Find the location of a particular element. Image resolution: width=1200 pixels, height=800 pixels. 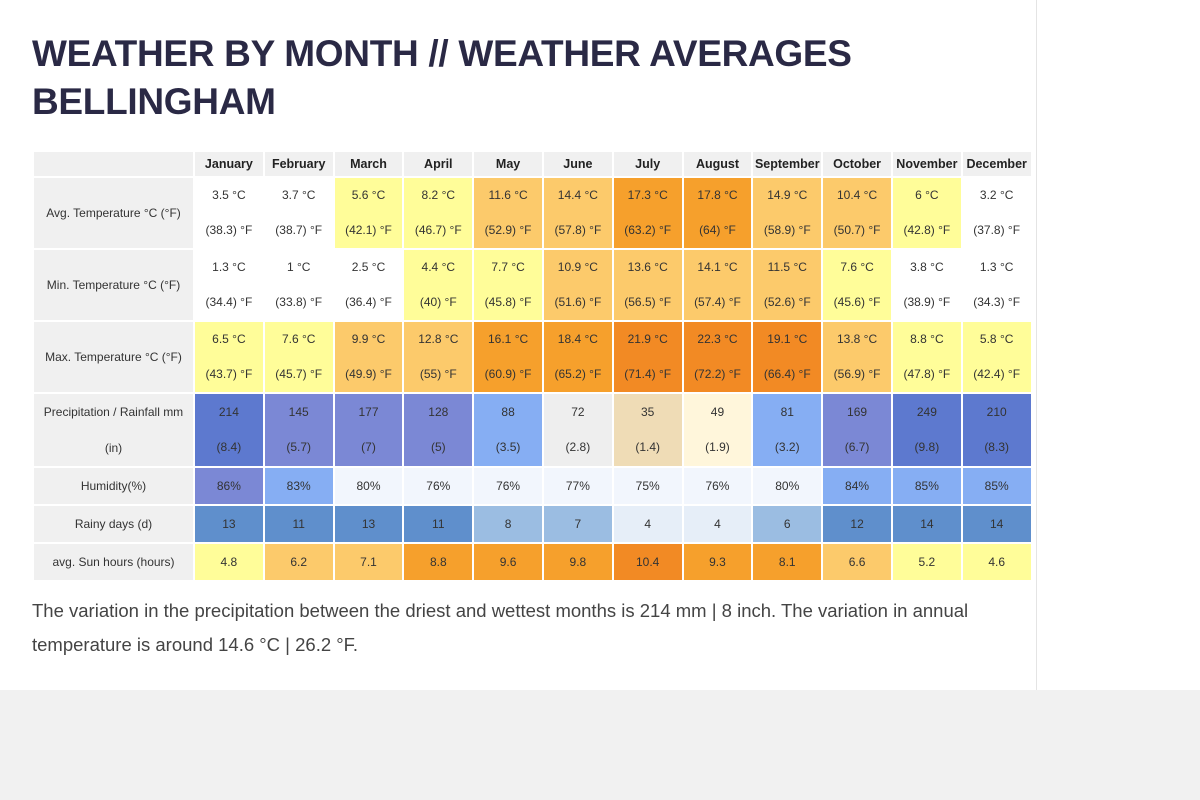

table-cell: 75% is located at coordinates (647, 486).